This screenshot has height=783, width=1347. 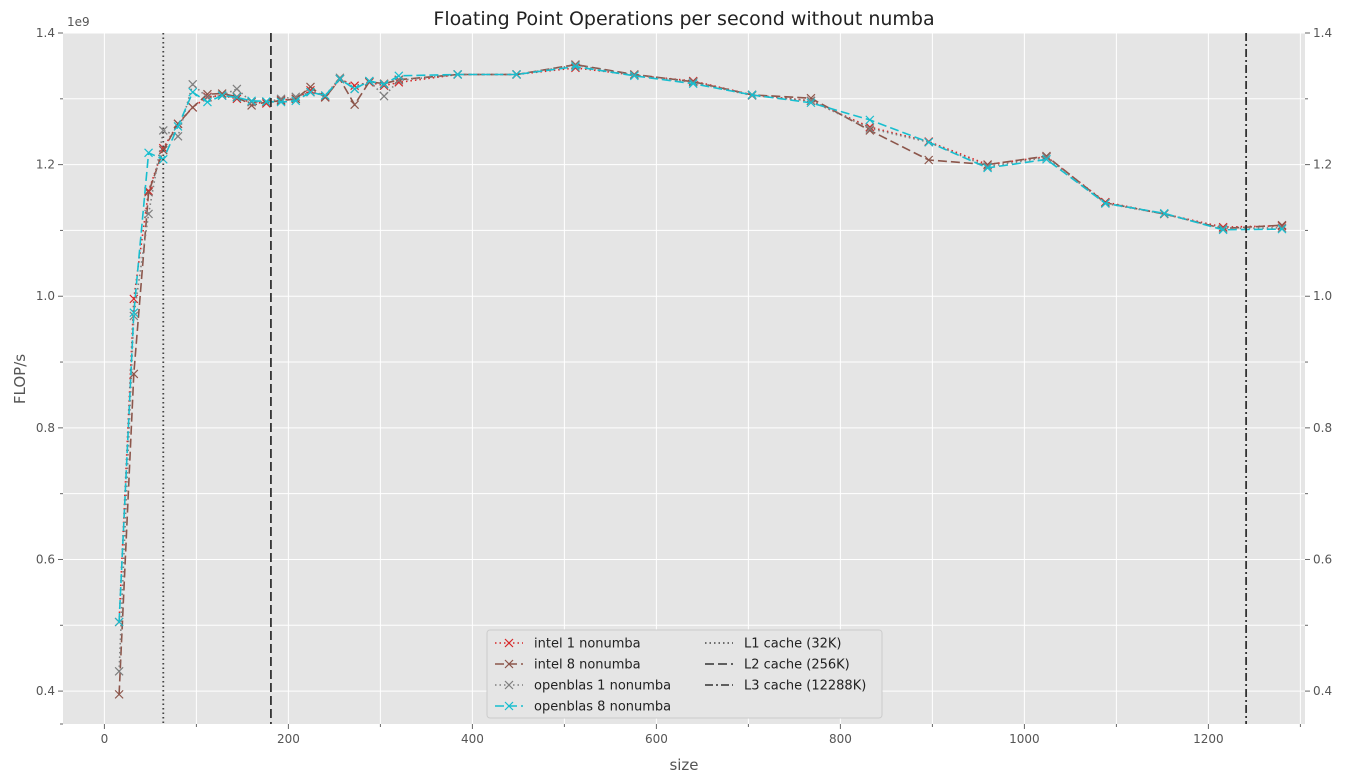 What do you see at coordinates (45, 428) in the screenshot?
I see `y-tick-label: 0.8` at bounding box center [45, 428].